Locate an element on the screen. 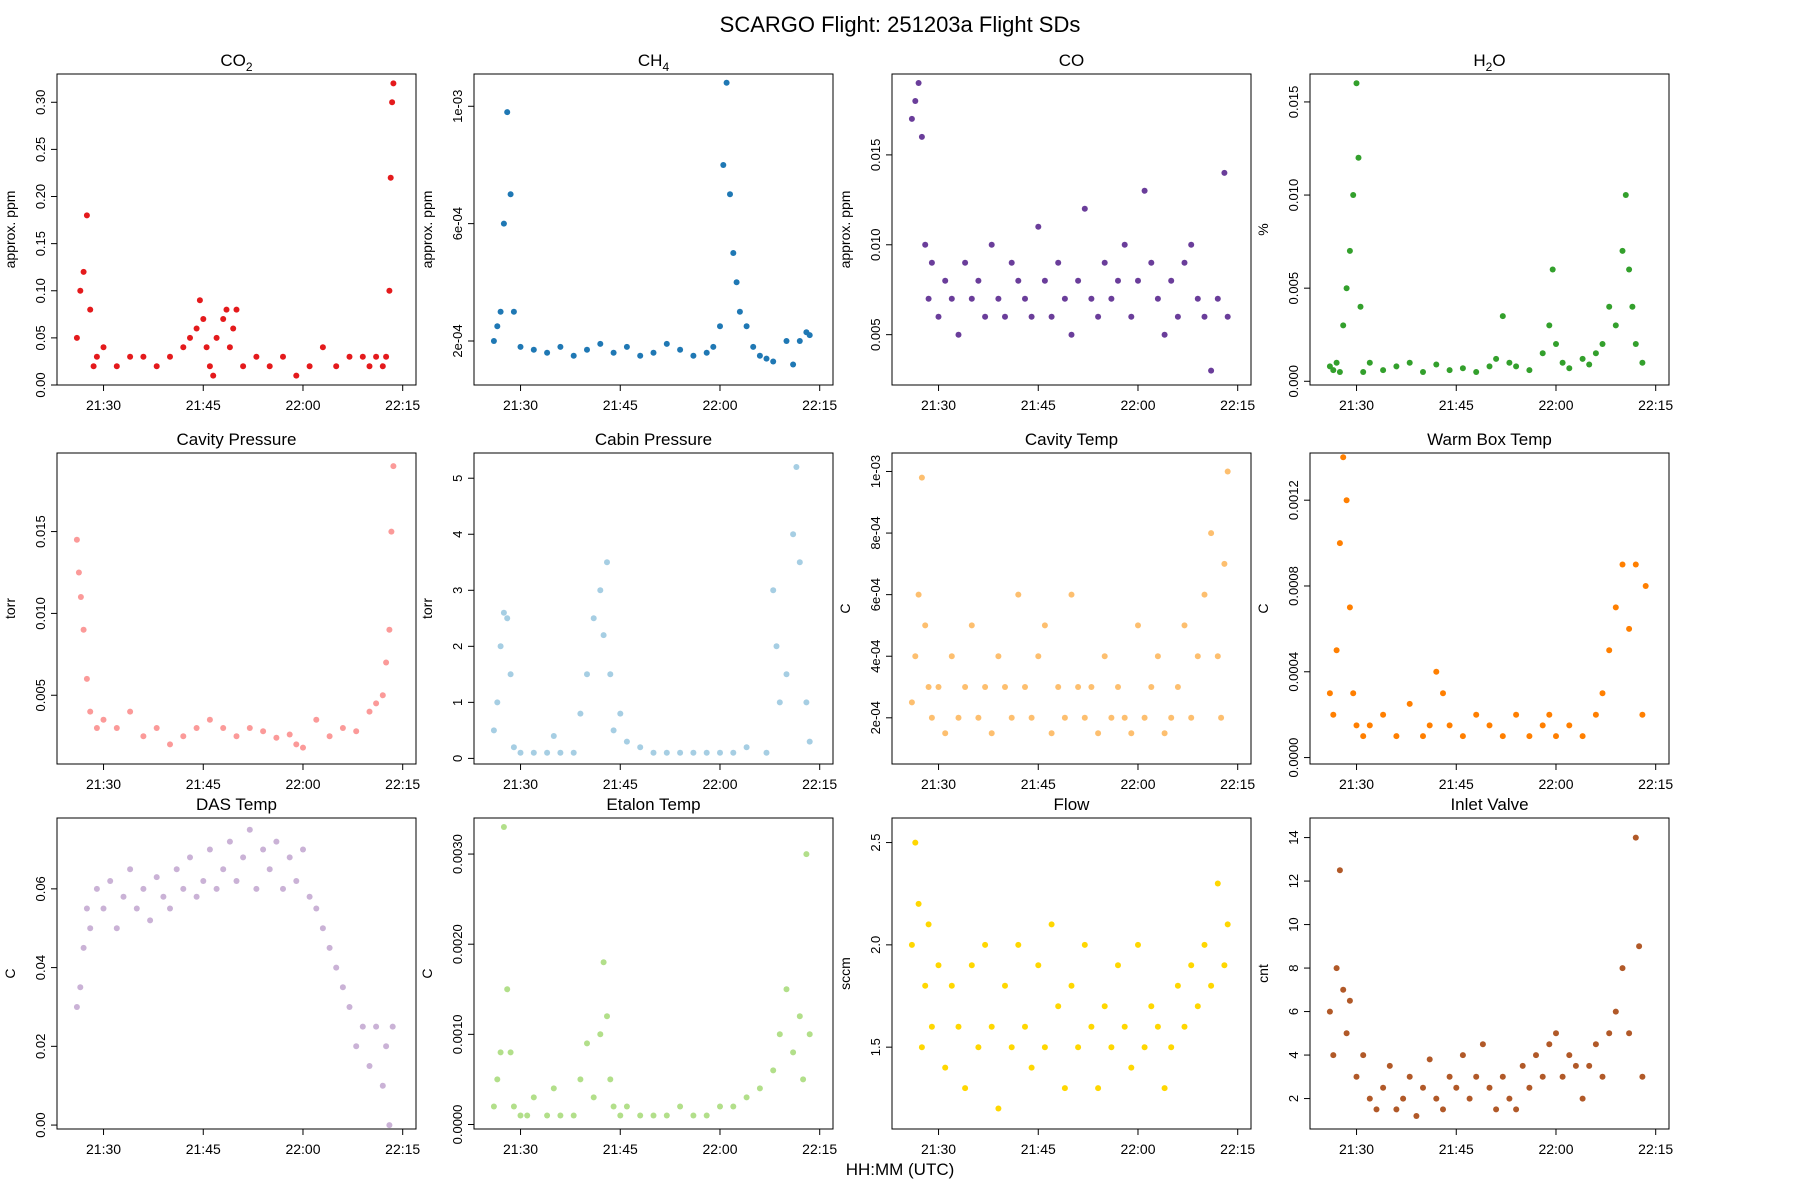 The height and width of the screenshot is (1200, 1800). panel-title: Cabin Pressure is located at coordinates (653, 439).